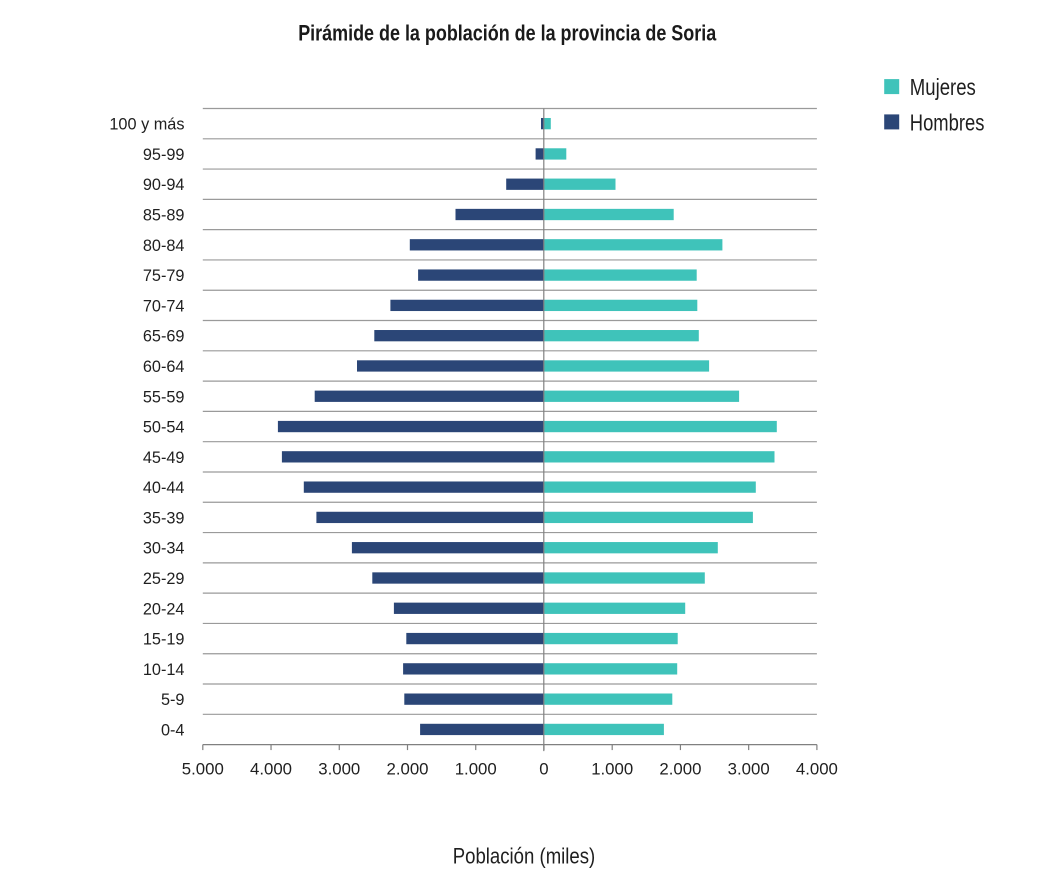 This screenshot has height=895, width=1042. Describe the element at coordinates (543, 769) in the screenshot. I see `svg-text: 0` at that location.